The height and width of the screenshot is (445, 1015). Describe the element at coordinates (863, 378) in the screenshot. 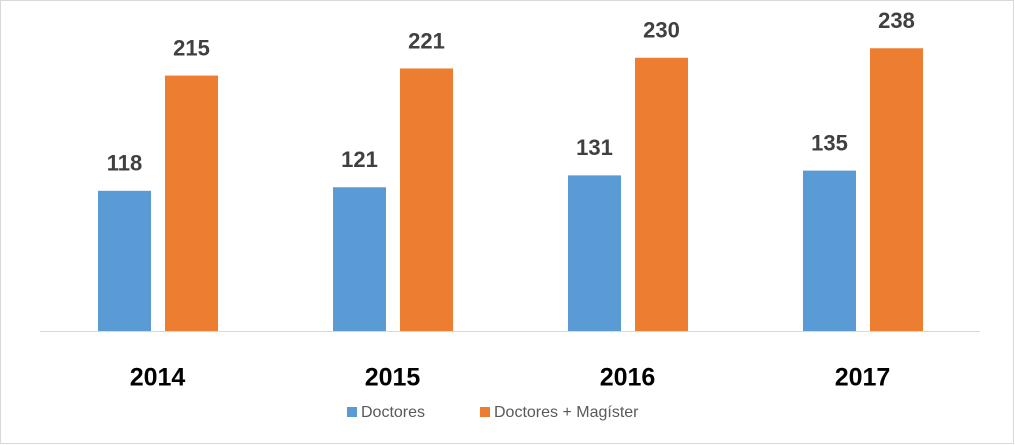

I see `x-tick-label: 2017` at that location.